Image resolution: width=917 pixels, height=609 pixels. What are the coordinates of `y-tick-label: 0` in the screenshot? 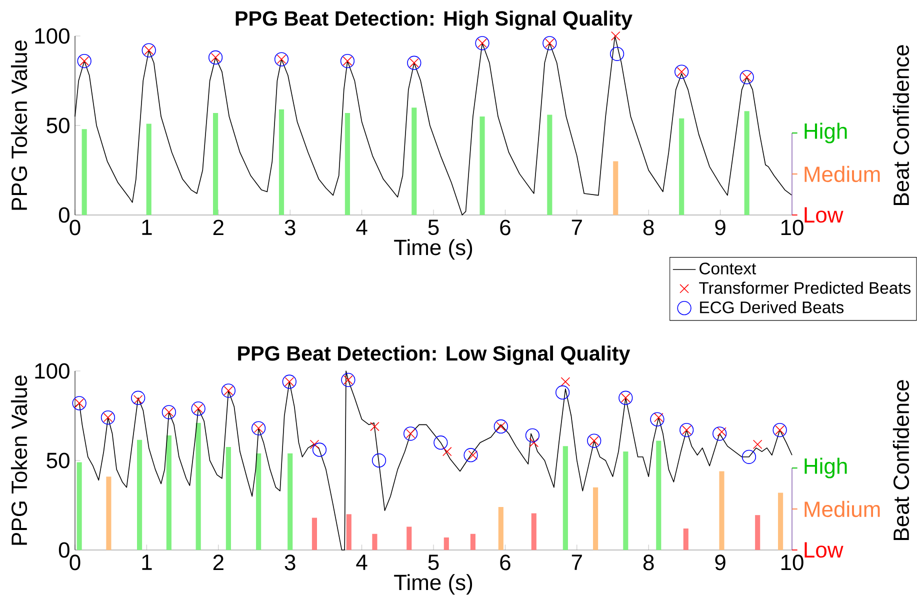 It's located at (64, 215).